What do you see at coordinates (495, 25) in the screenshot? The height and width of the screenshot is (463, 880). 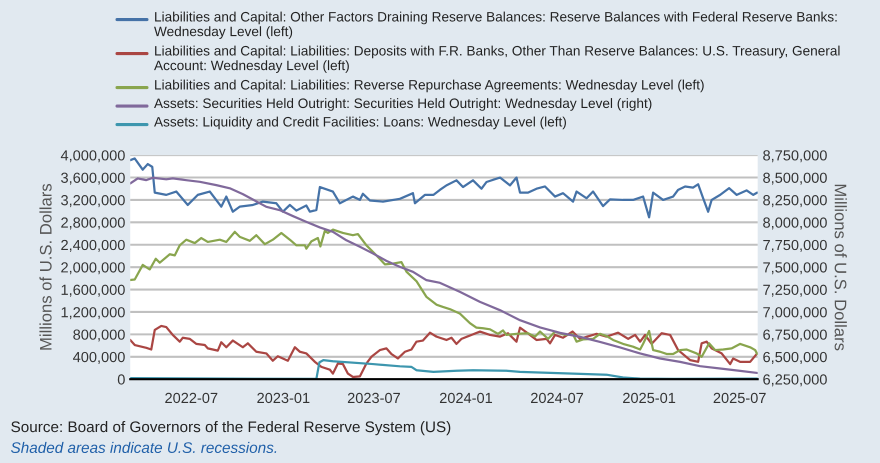 I see `legend-label: Liabilities and Capital: Other Factors Draining Reserve Balances: Reserve Balances with Federal Reserve Banks: Wednesday Level (left)` at bounding box center [495, 25].